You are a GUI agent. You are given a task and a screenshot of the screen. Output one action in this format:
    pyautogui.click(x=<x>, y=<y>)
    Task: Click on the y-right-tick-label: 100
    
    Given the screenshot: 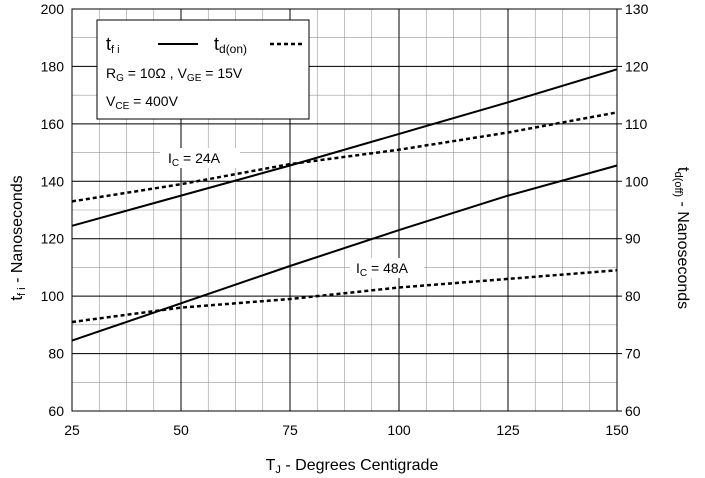 What is the action you would take?
    pyautogui.click(x=637, y=181)
    